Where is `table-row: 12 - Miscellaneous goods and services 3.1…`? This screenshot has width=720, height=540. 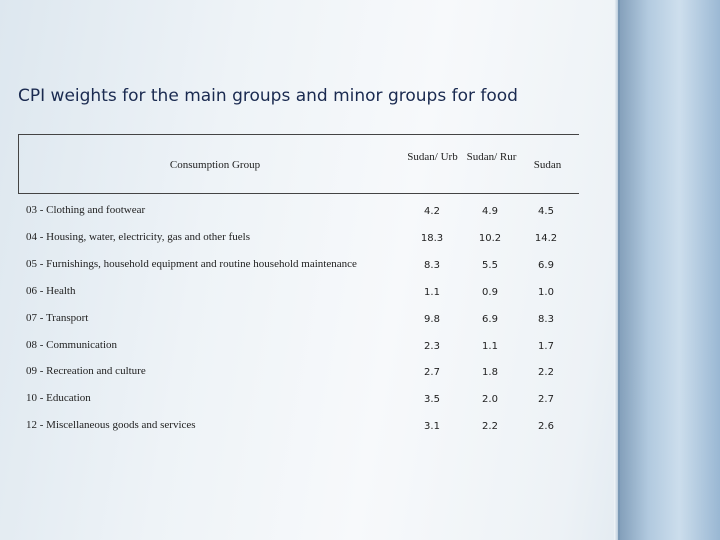
table-row: 12 - Miscellaneous goods and services 3.1… is located at coordinates (310, 429).